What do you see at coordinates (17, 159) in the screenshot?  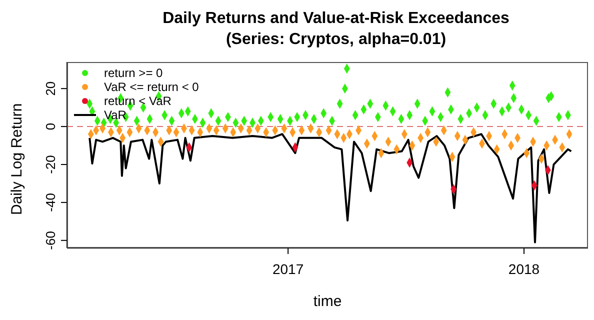 I see `y-axis-title: Daily Log Return` at bounding box center [17, 159].